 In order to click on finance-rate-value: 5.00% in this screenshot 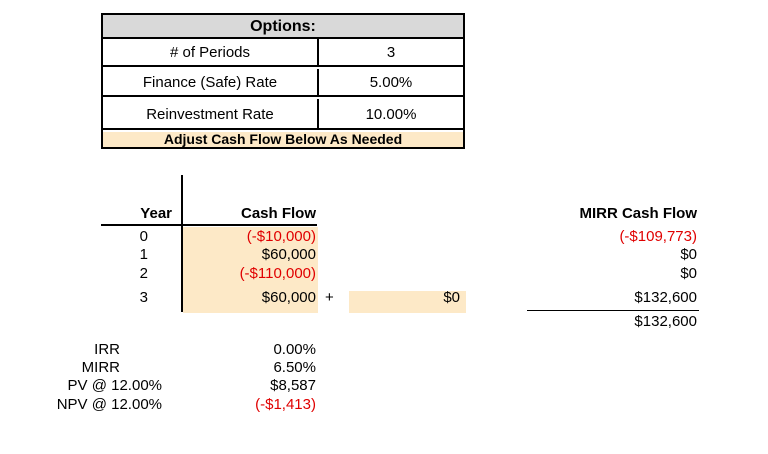, I will do `click(391, 82)`.